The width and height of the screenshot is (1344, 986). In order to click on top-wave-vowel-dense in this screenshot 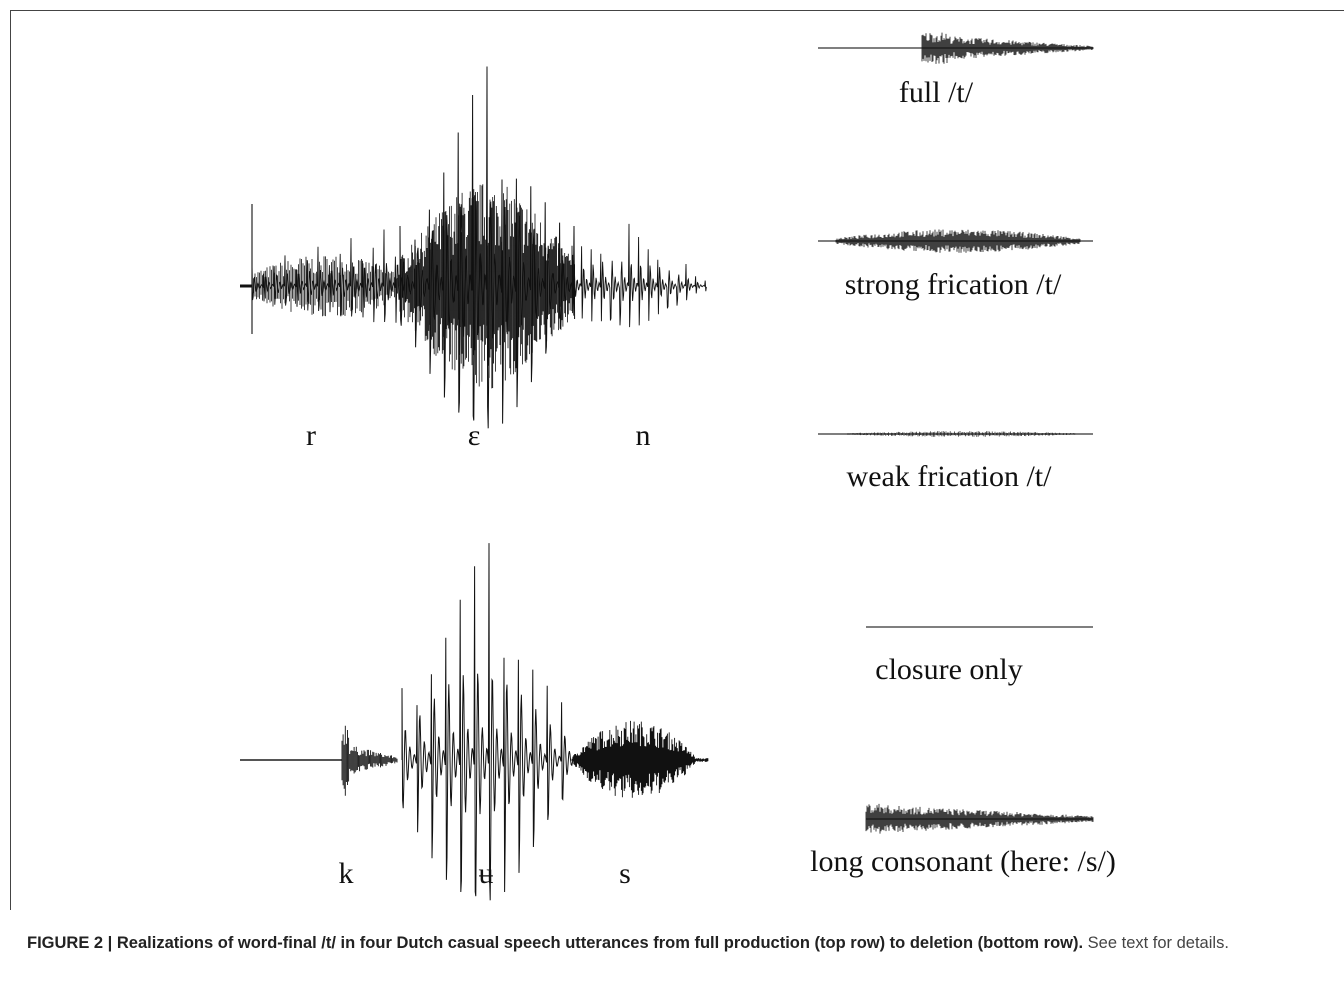, I will do `click(487, 286)`.